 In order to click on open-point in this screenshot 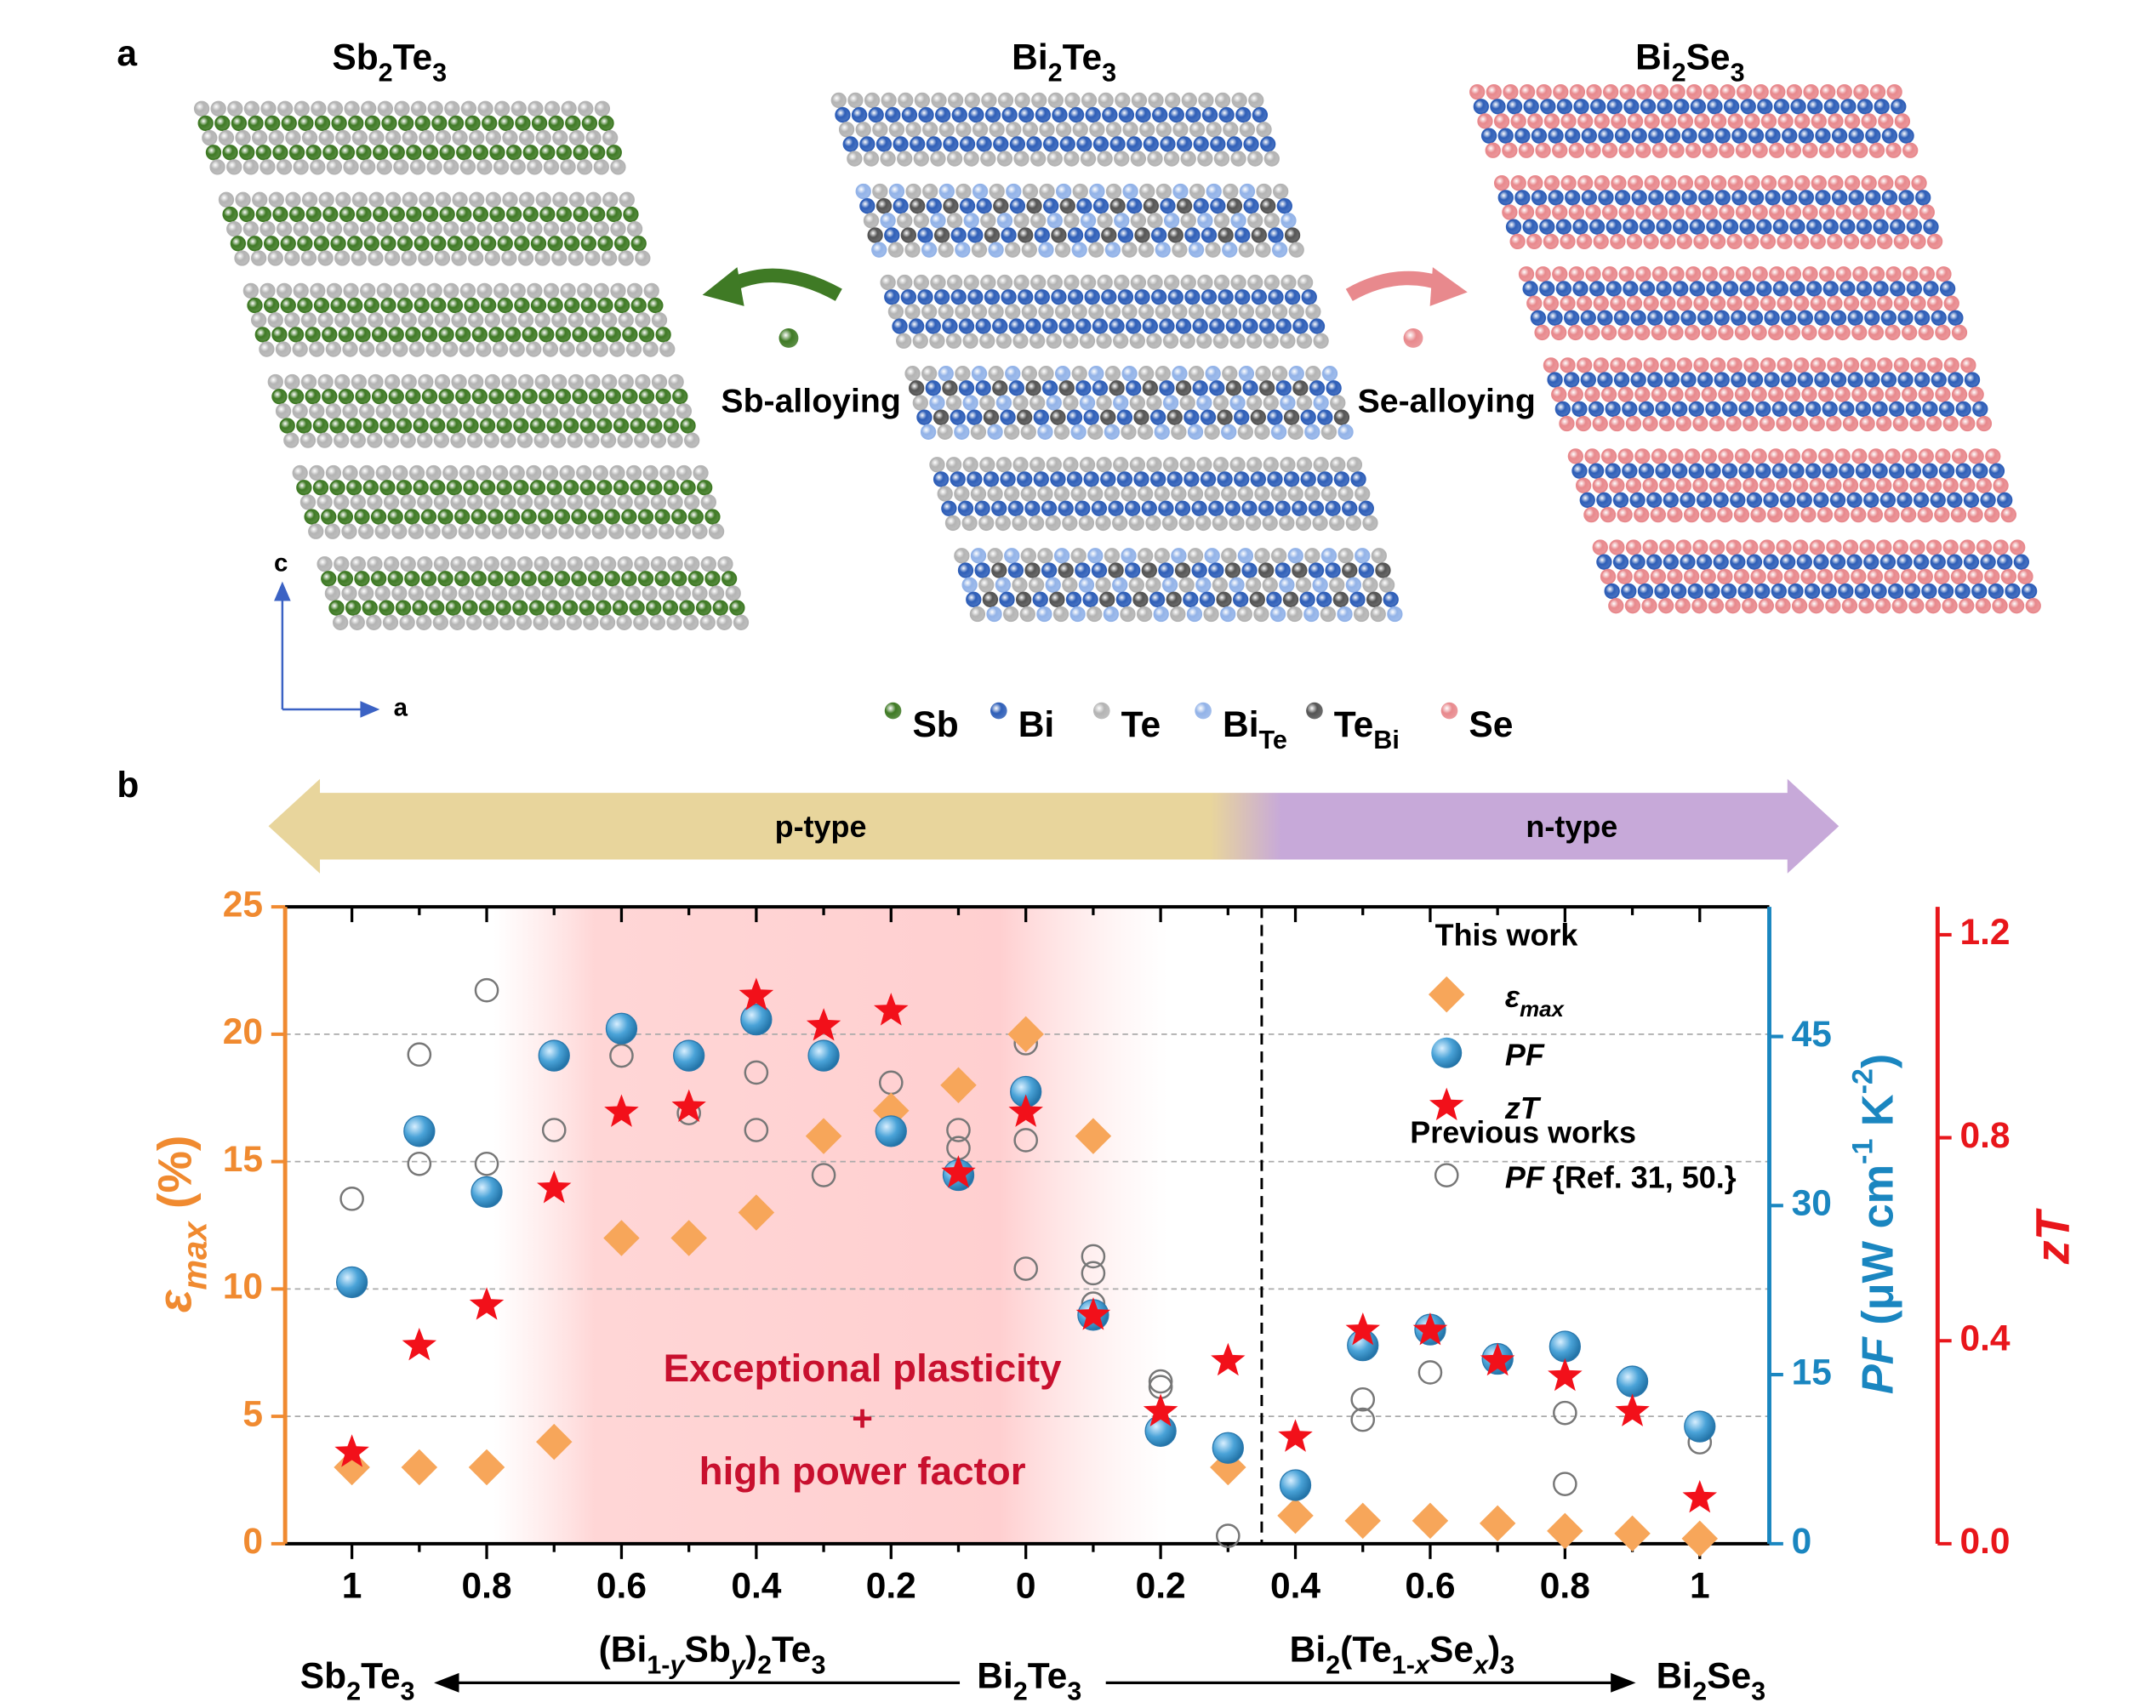, I will do `click(1565, 1413)`.